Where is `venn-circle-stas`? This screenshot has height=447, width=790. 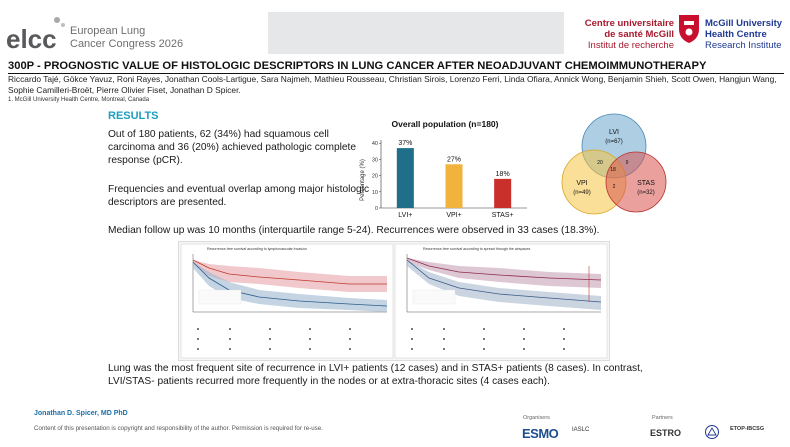 venn-circle-stas is located at coordinates (636, 182).